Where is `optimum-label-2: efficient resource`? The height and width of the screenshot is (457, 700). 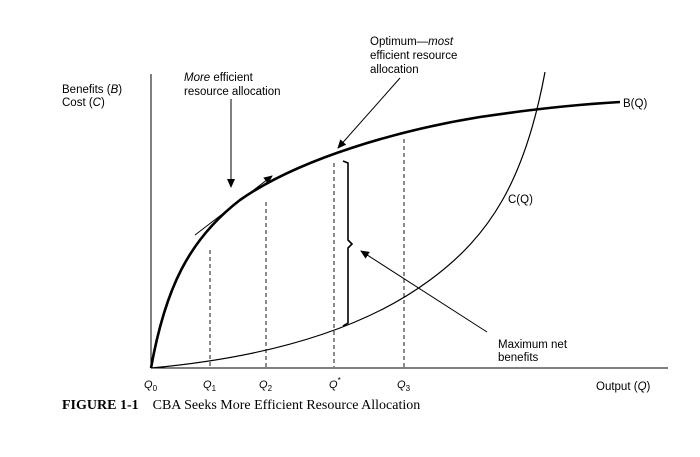
optimum-label-2: efficient resource is located at coordinates (413, 56).